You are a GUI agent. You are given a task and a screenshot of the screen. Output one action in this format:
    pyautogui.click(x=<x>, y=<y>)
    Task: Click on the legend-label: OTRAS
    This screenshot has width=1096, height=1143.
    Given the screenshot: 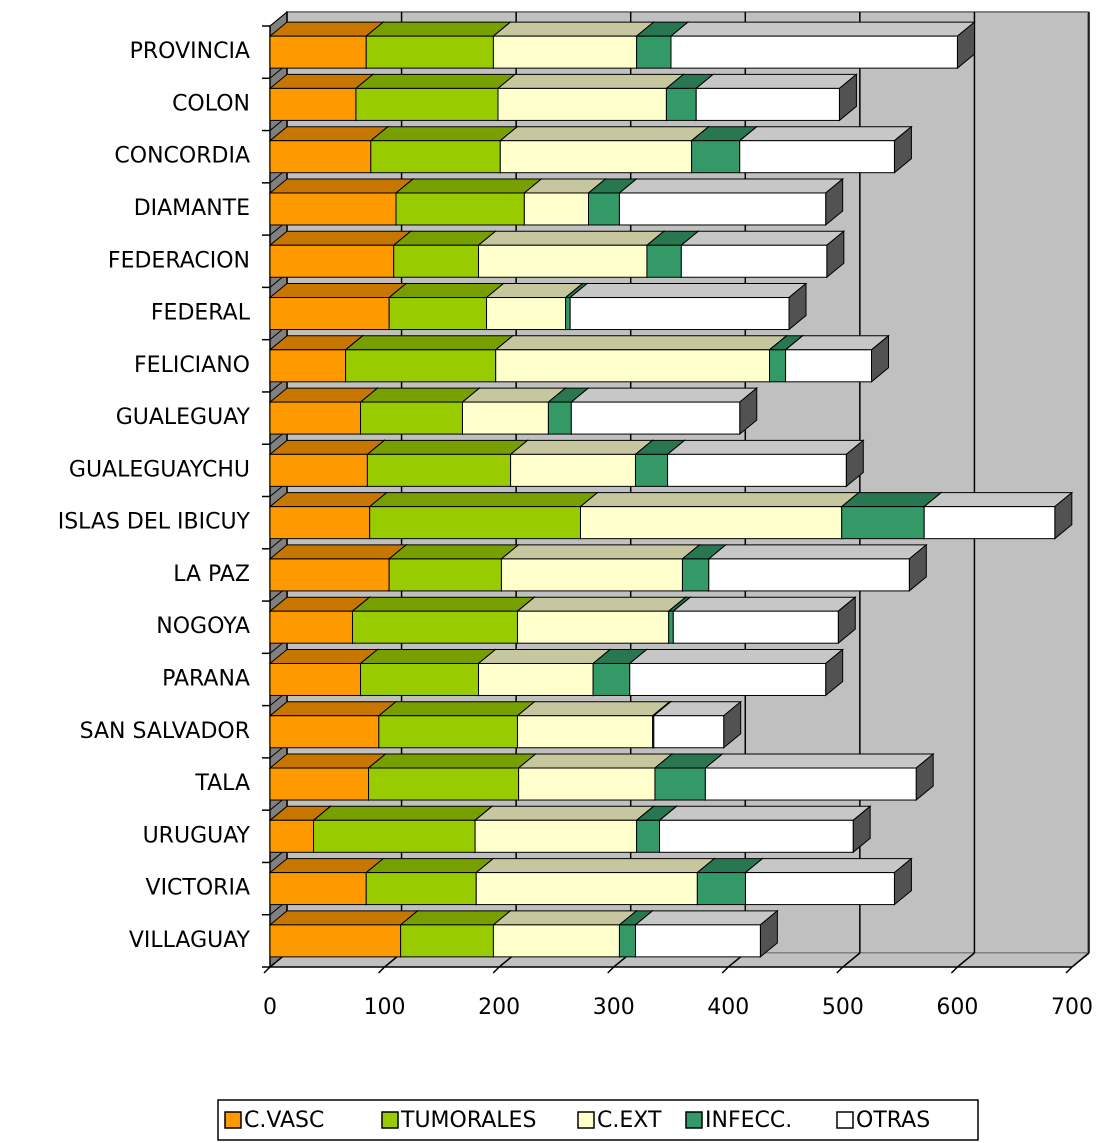 What is the action you would take?
    pyautogui.click(x=893, y=1120)
    